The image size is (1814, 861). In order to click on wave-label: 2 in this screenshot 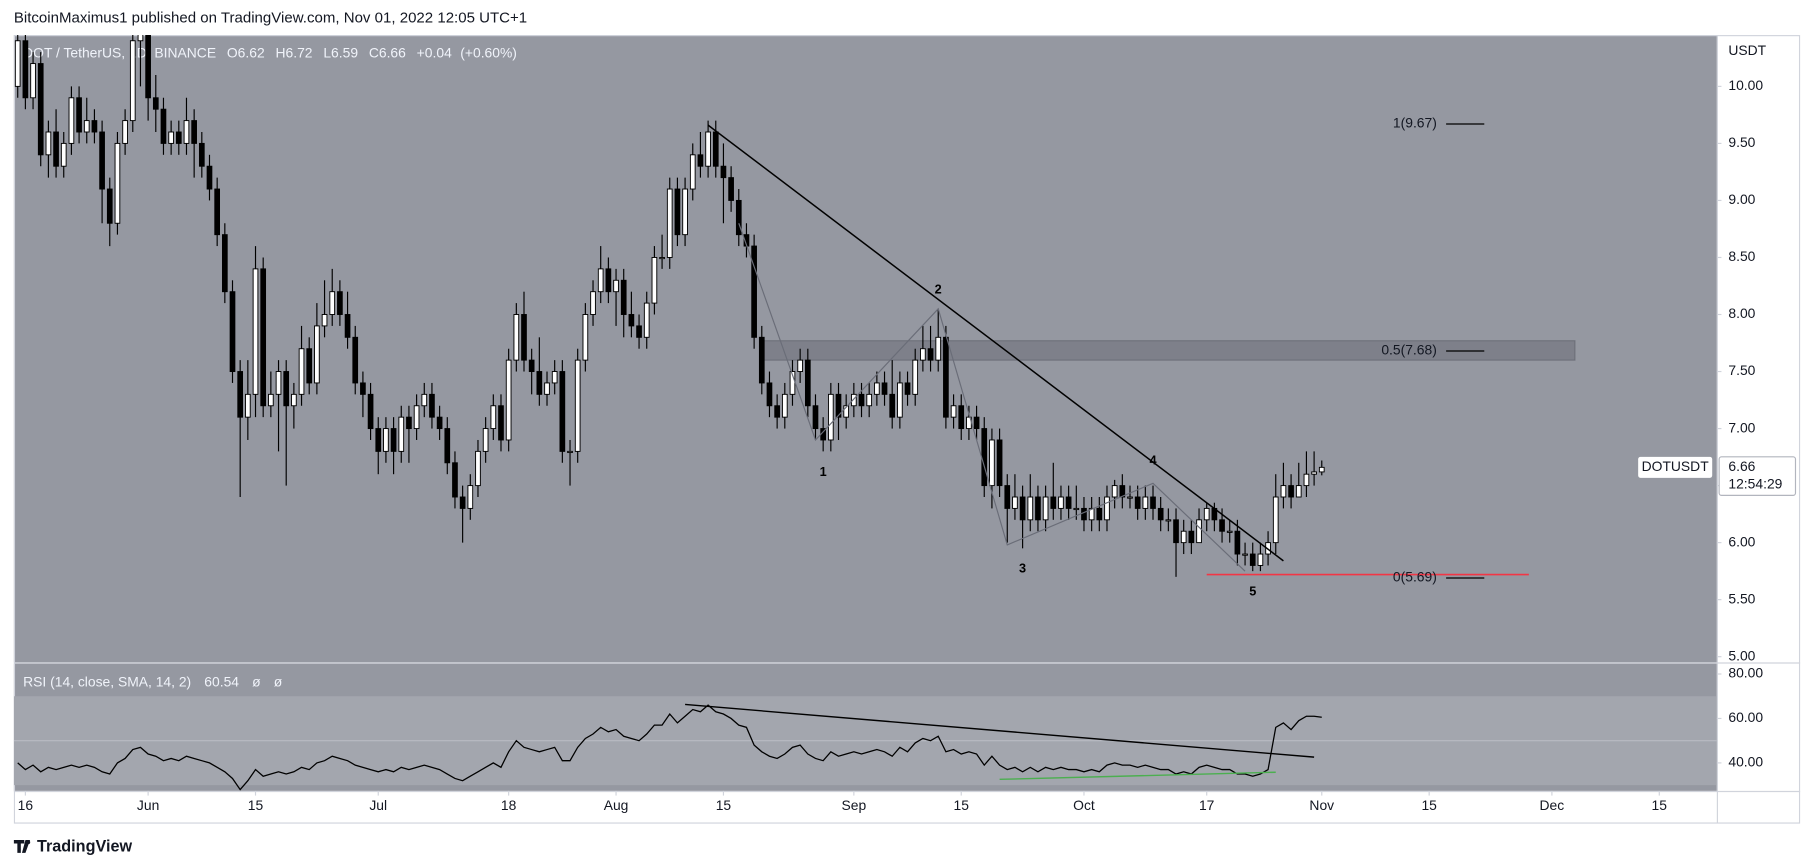, I will do `click(938, 288)`.